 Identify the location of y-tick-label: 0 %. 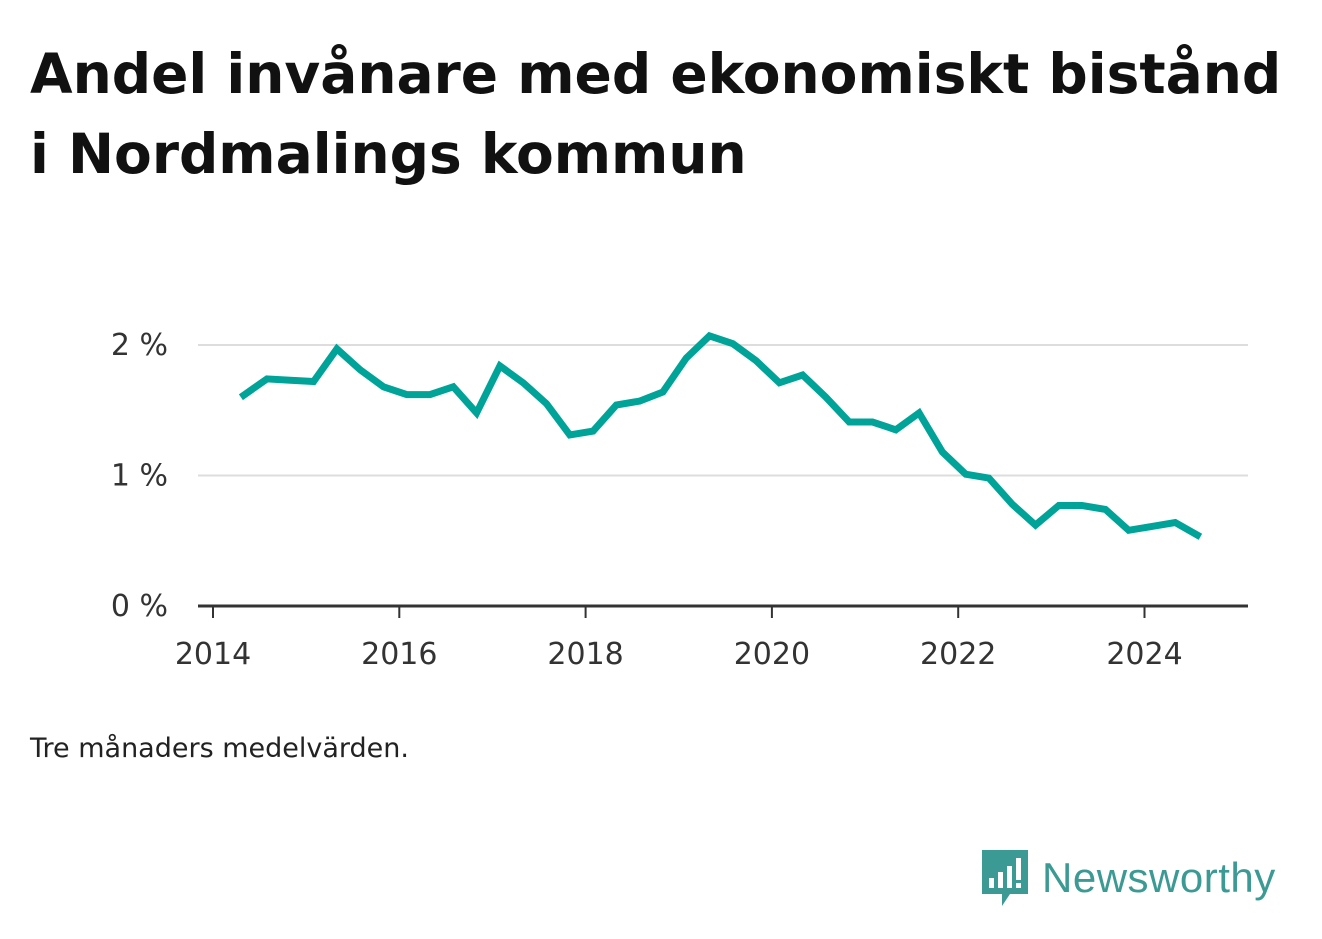
(139, 606).